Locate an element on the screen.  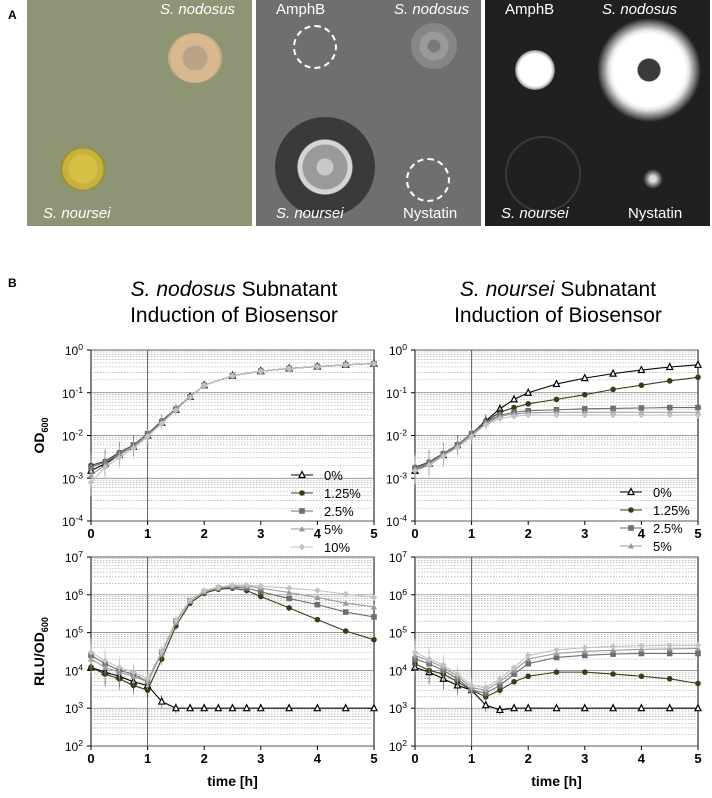
label-s-nodosus: S. nodosus is located at coordinates (640, 9).